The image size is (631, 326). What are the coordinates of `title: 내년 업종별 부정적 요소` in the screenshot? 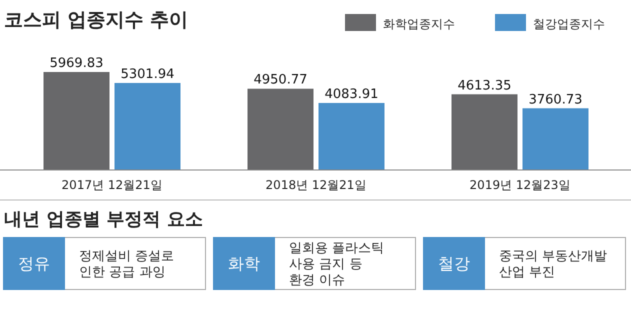 It's located at (103, 219).